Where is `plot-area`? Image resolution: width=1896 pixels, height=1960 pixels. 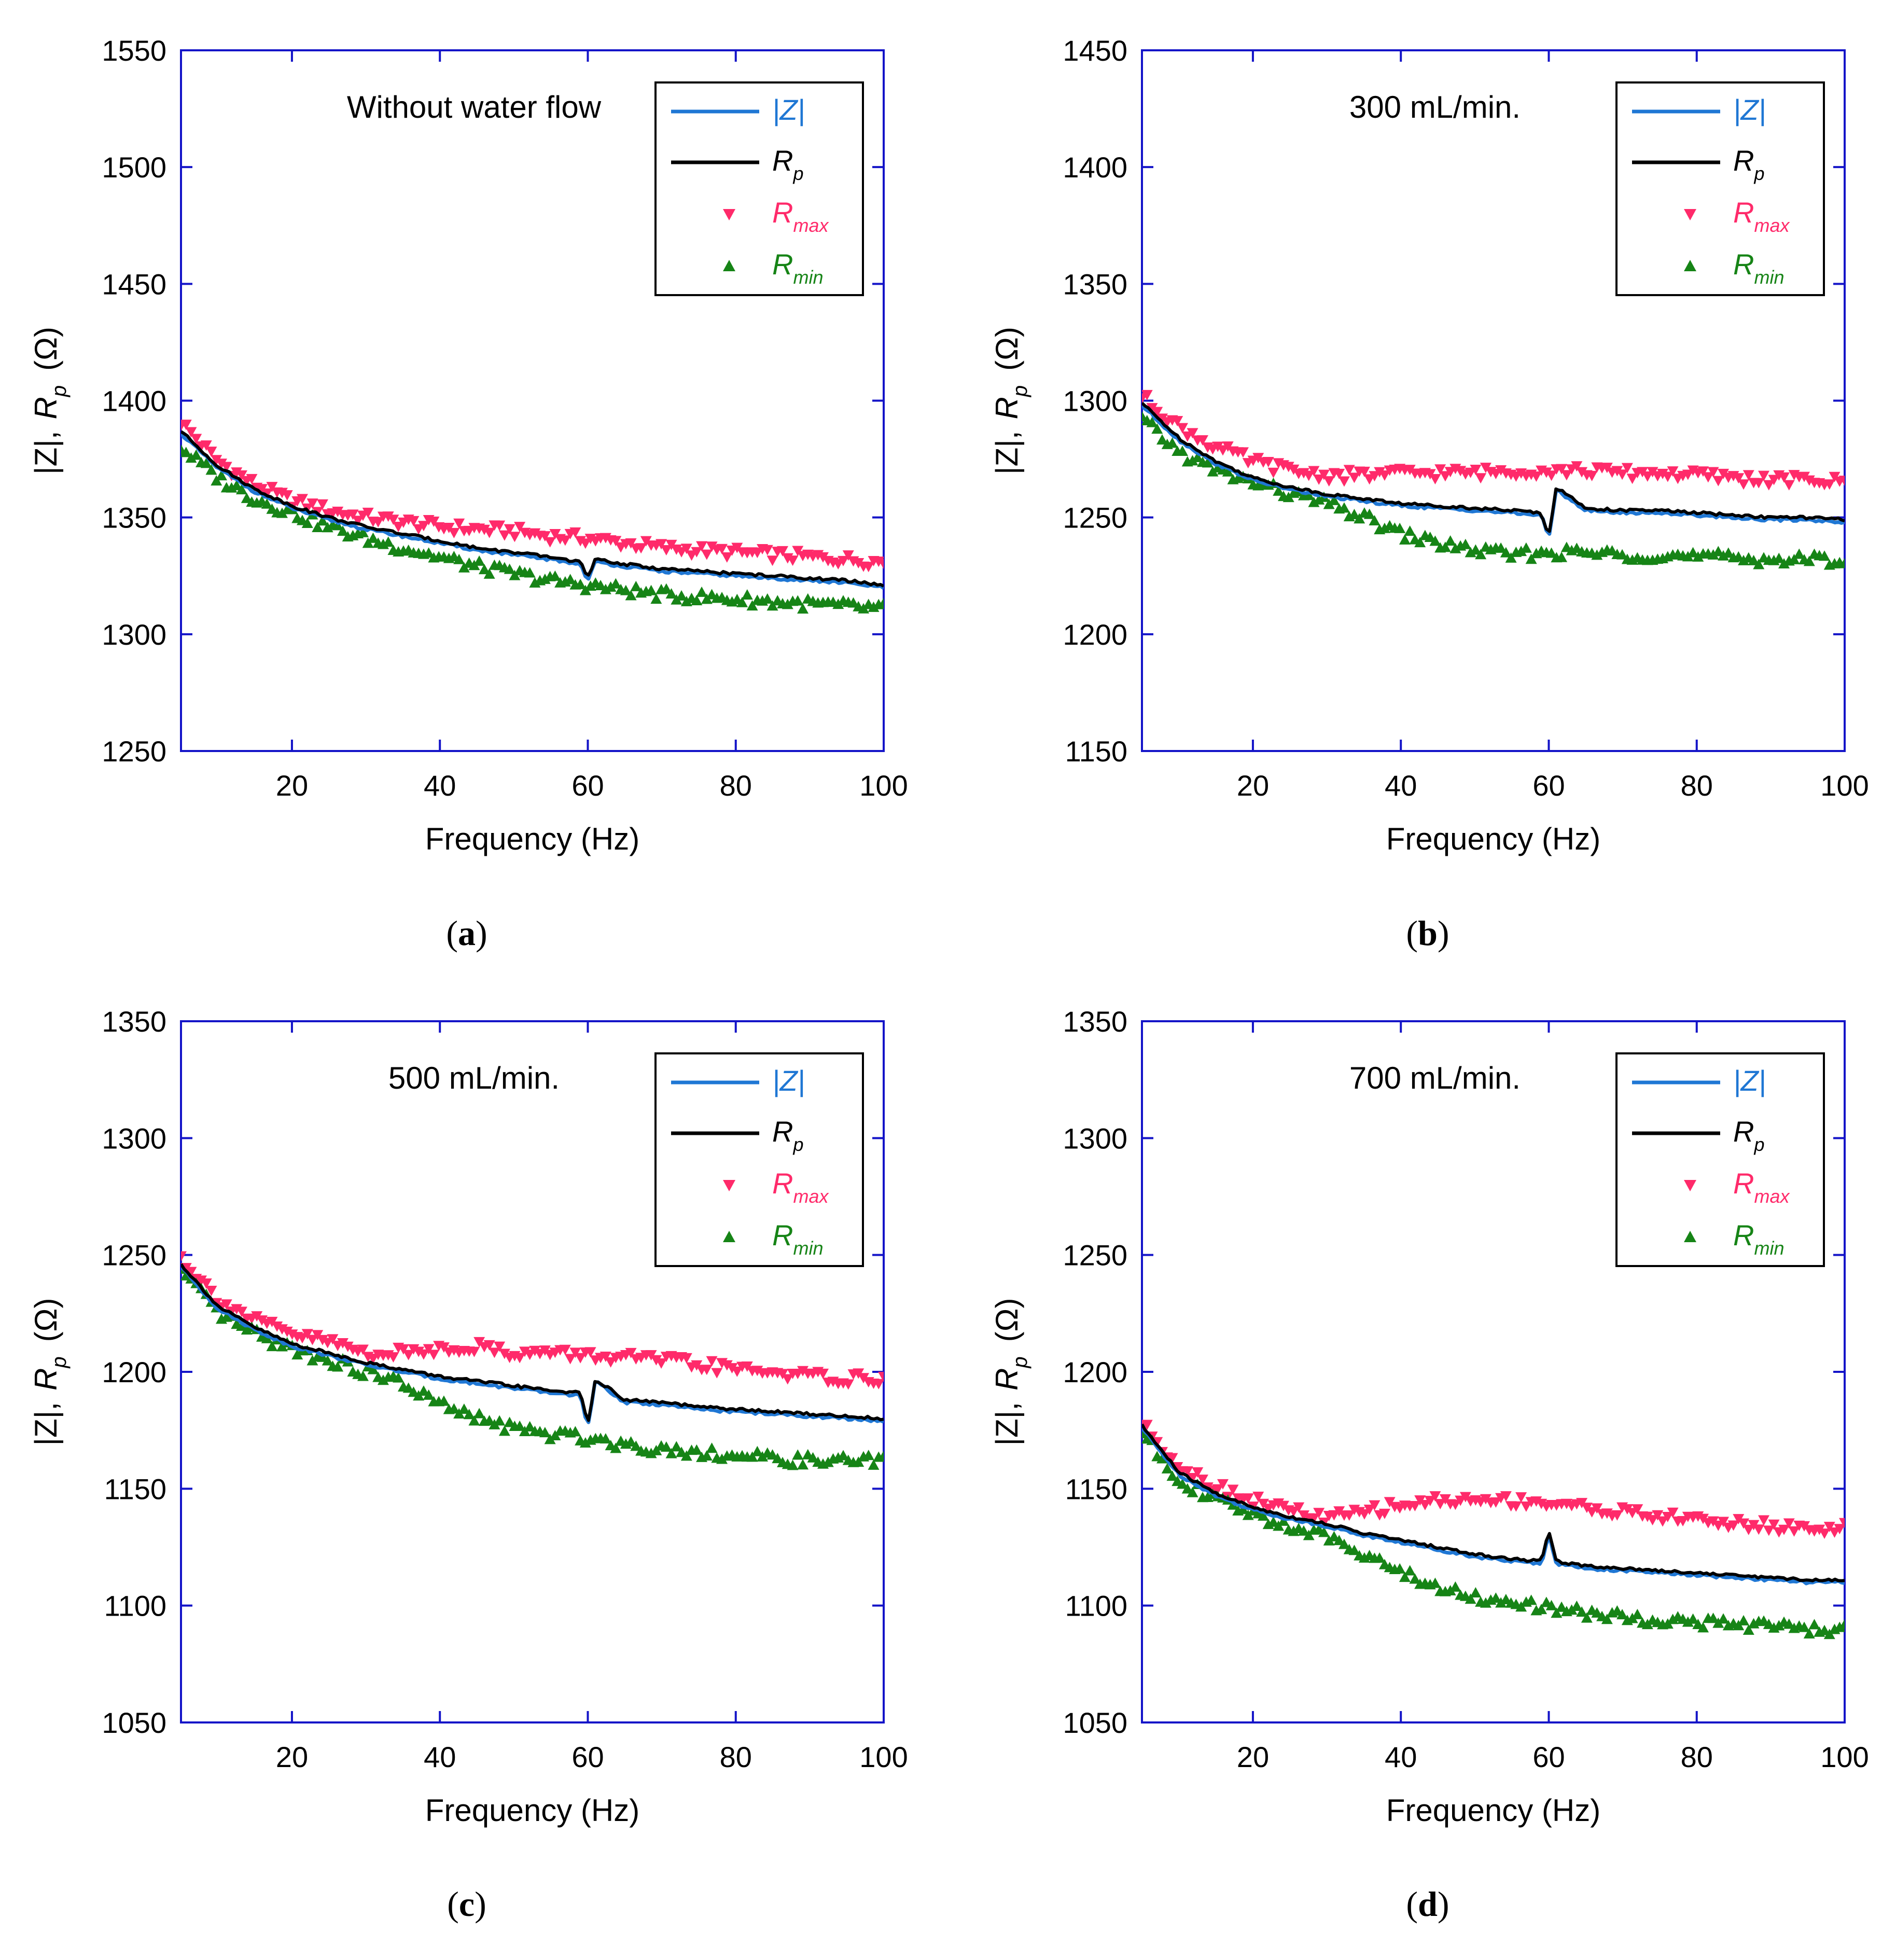 plot-area is located at coordinates (532, 1360).